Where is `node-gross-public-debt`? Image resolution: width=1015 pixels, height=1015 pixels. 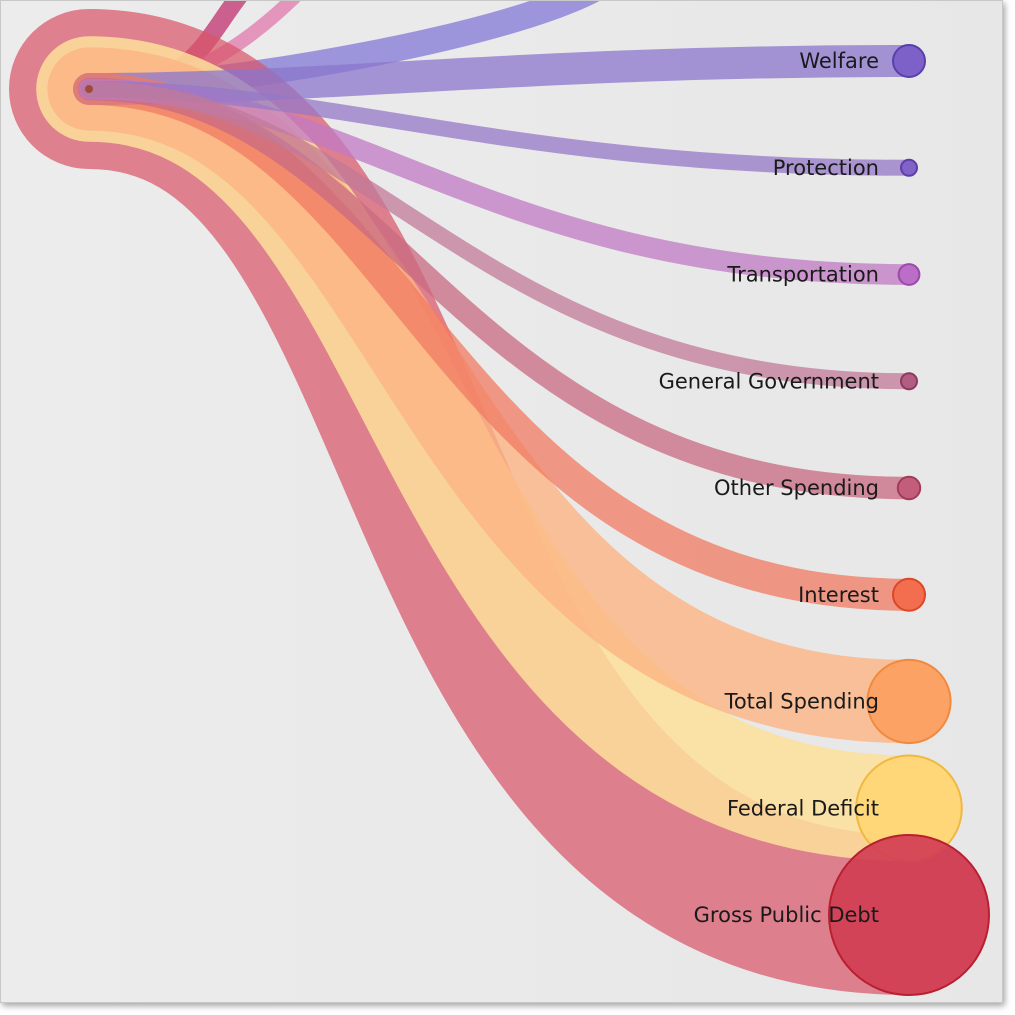
node-gross-public-debt is located at coordinates (909, 915).